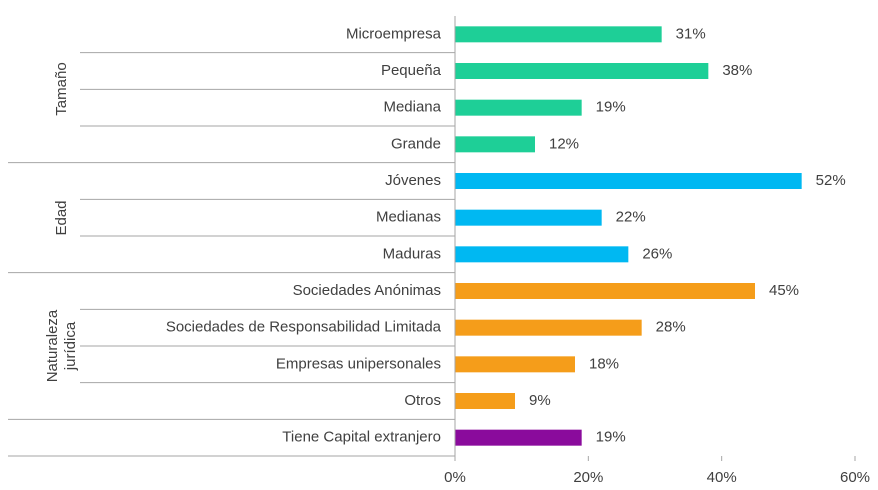  Describe the element at coordinates (61, 218) in the screenshot. I see `group-label: Edad` at that location.